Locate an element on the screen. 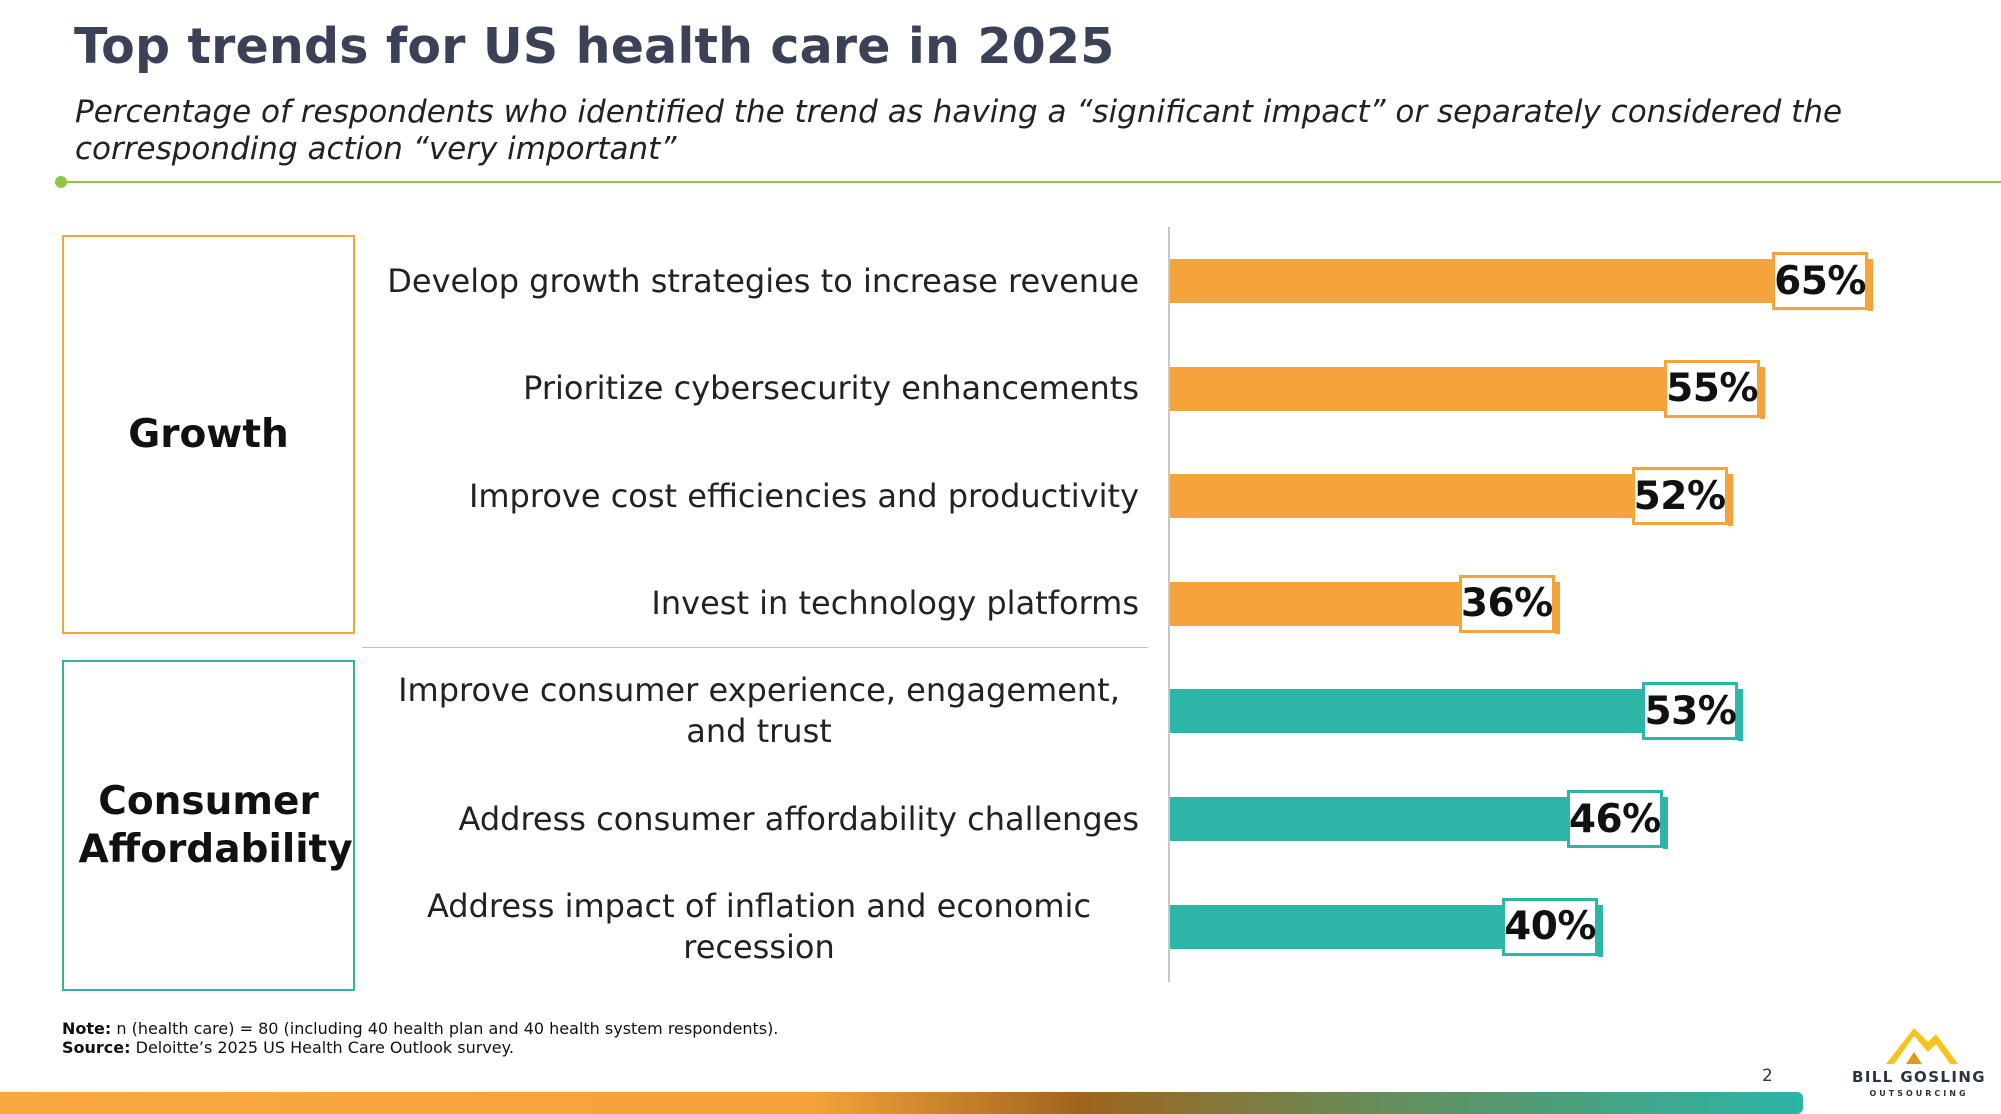 The height and width of the screenshot is (1114, 2001). category-consumer-box: Consumer Affordability is located at coordinates (208, 825).